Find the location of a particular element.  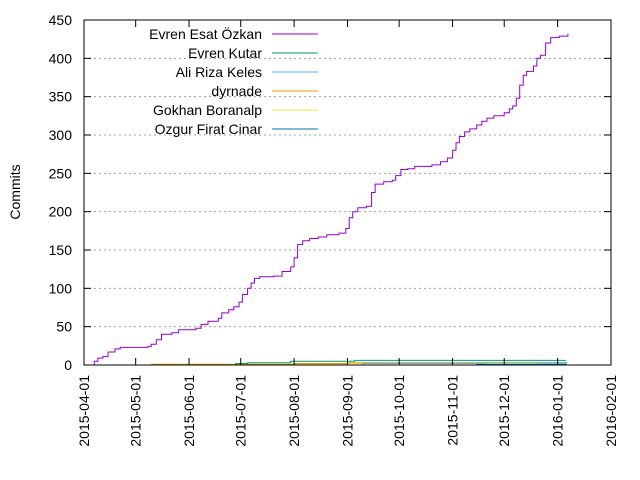

legend-label: Ali Riza Keles is located at coordinates (219, 72).